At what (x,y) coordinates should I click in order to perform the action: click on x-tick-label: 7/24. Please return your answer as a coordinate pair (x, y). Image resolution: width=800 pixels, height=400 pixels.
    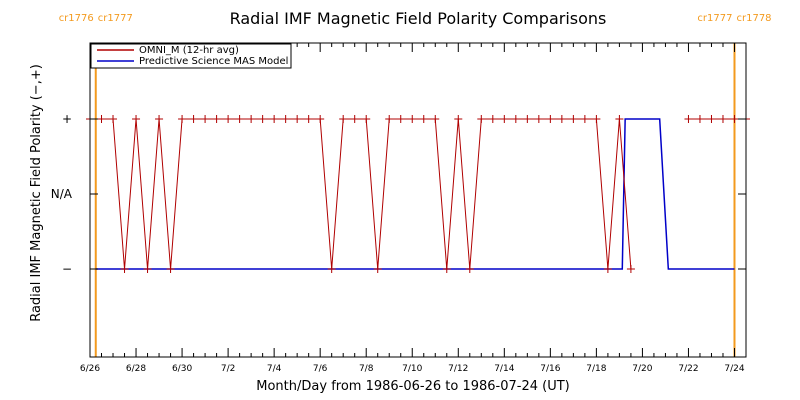
    Looking at the image, I should click on (734, 369).